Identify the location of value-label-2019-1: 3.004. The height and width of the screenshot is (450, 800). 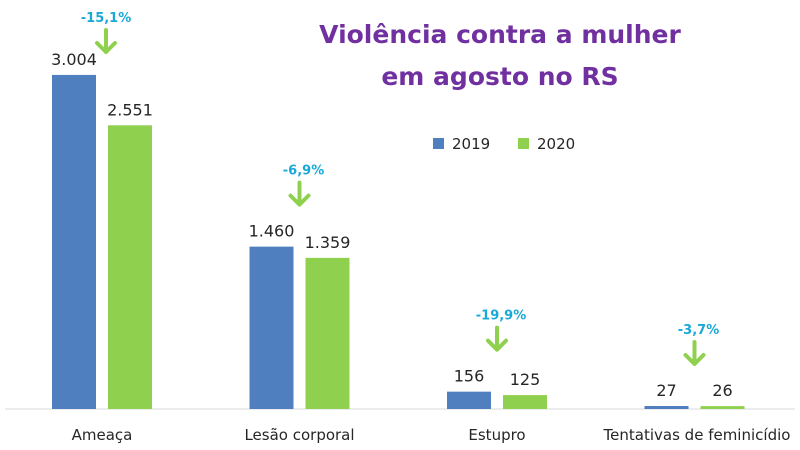
(74, 59).